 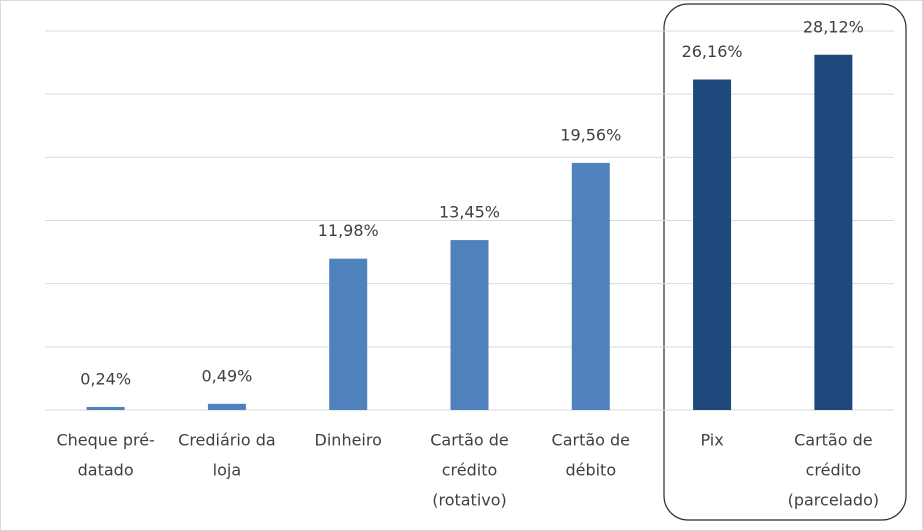 I want to click on data-label: 19,56%, so click(x=590, y=134).